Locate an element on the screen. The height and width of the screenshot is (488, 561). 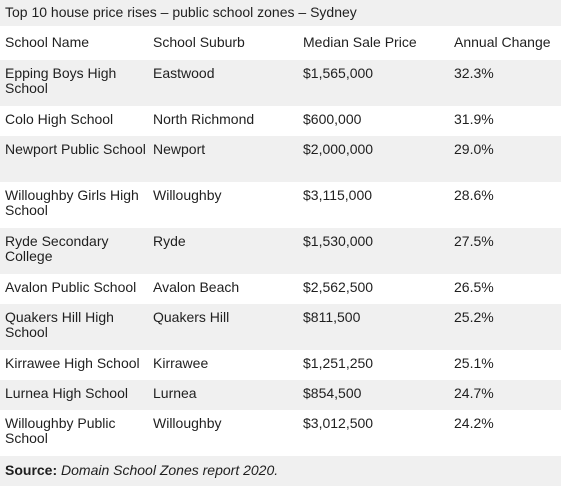
annual-change-cell: 28.6% is located at coordinates (474, 195).